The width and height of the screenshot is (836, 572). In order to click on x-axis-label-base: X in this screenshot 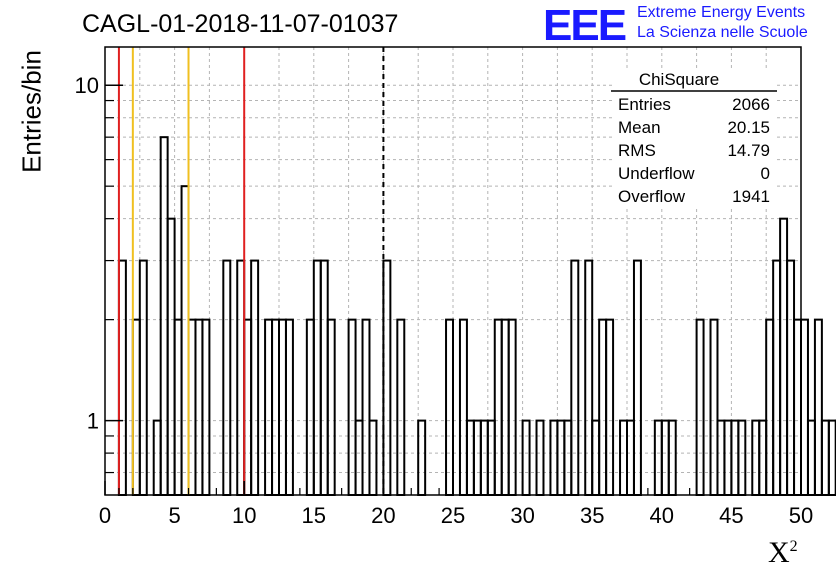, I will do `click(779, 552)`.